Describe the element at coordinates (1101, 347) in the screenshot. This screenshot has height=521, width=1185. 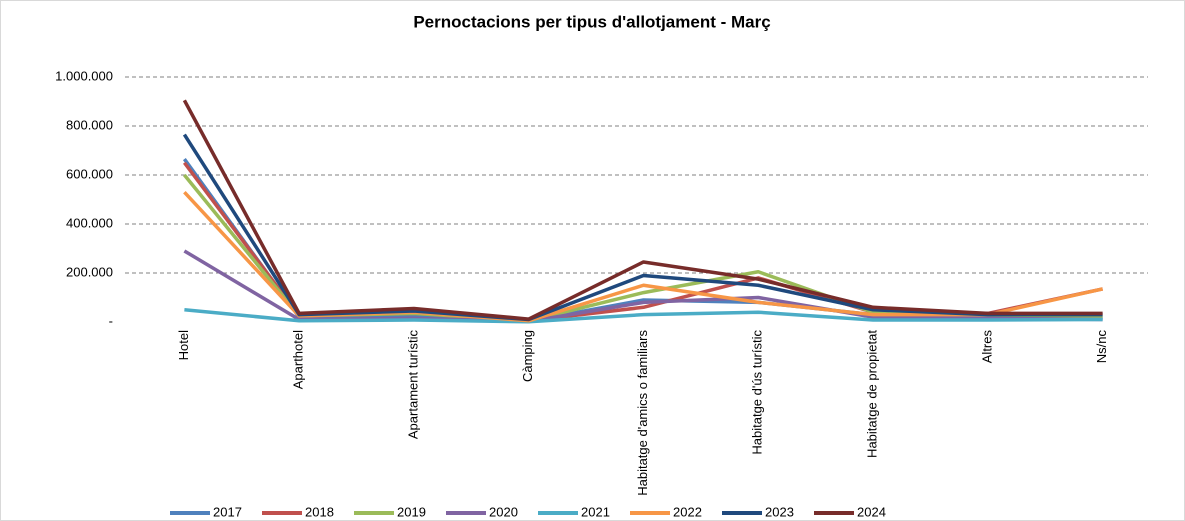
I see `x-tick-label: Ns/nc` at that location.